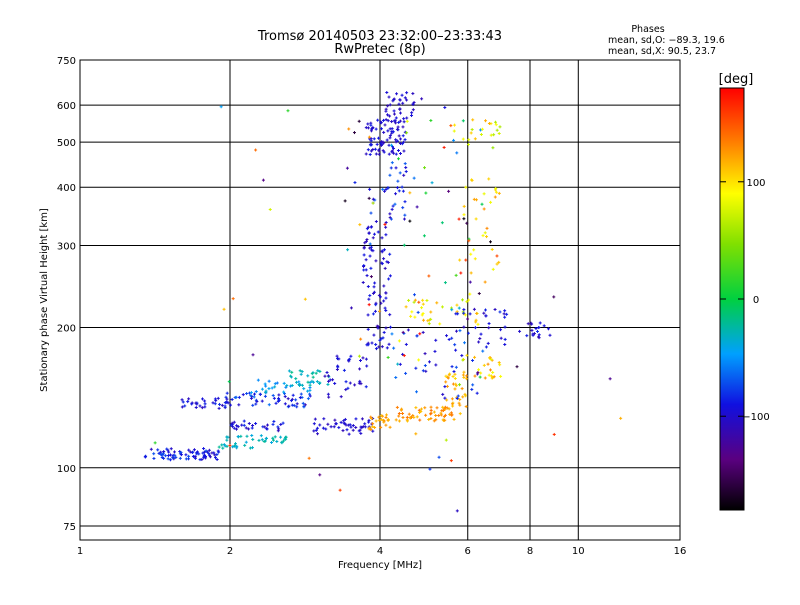  Describe the element at coordinates (66, 188) in the screenshot. I see `y-tick-label: 400` at that location.